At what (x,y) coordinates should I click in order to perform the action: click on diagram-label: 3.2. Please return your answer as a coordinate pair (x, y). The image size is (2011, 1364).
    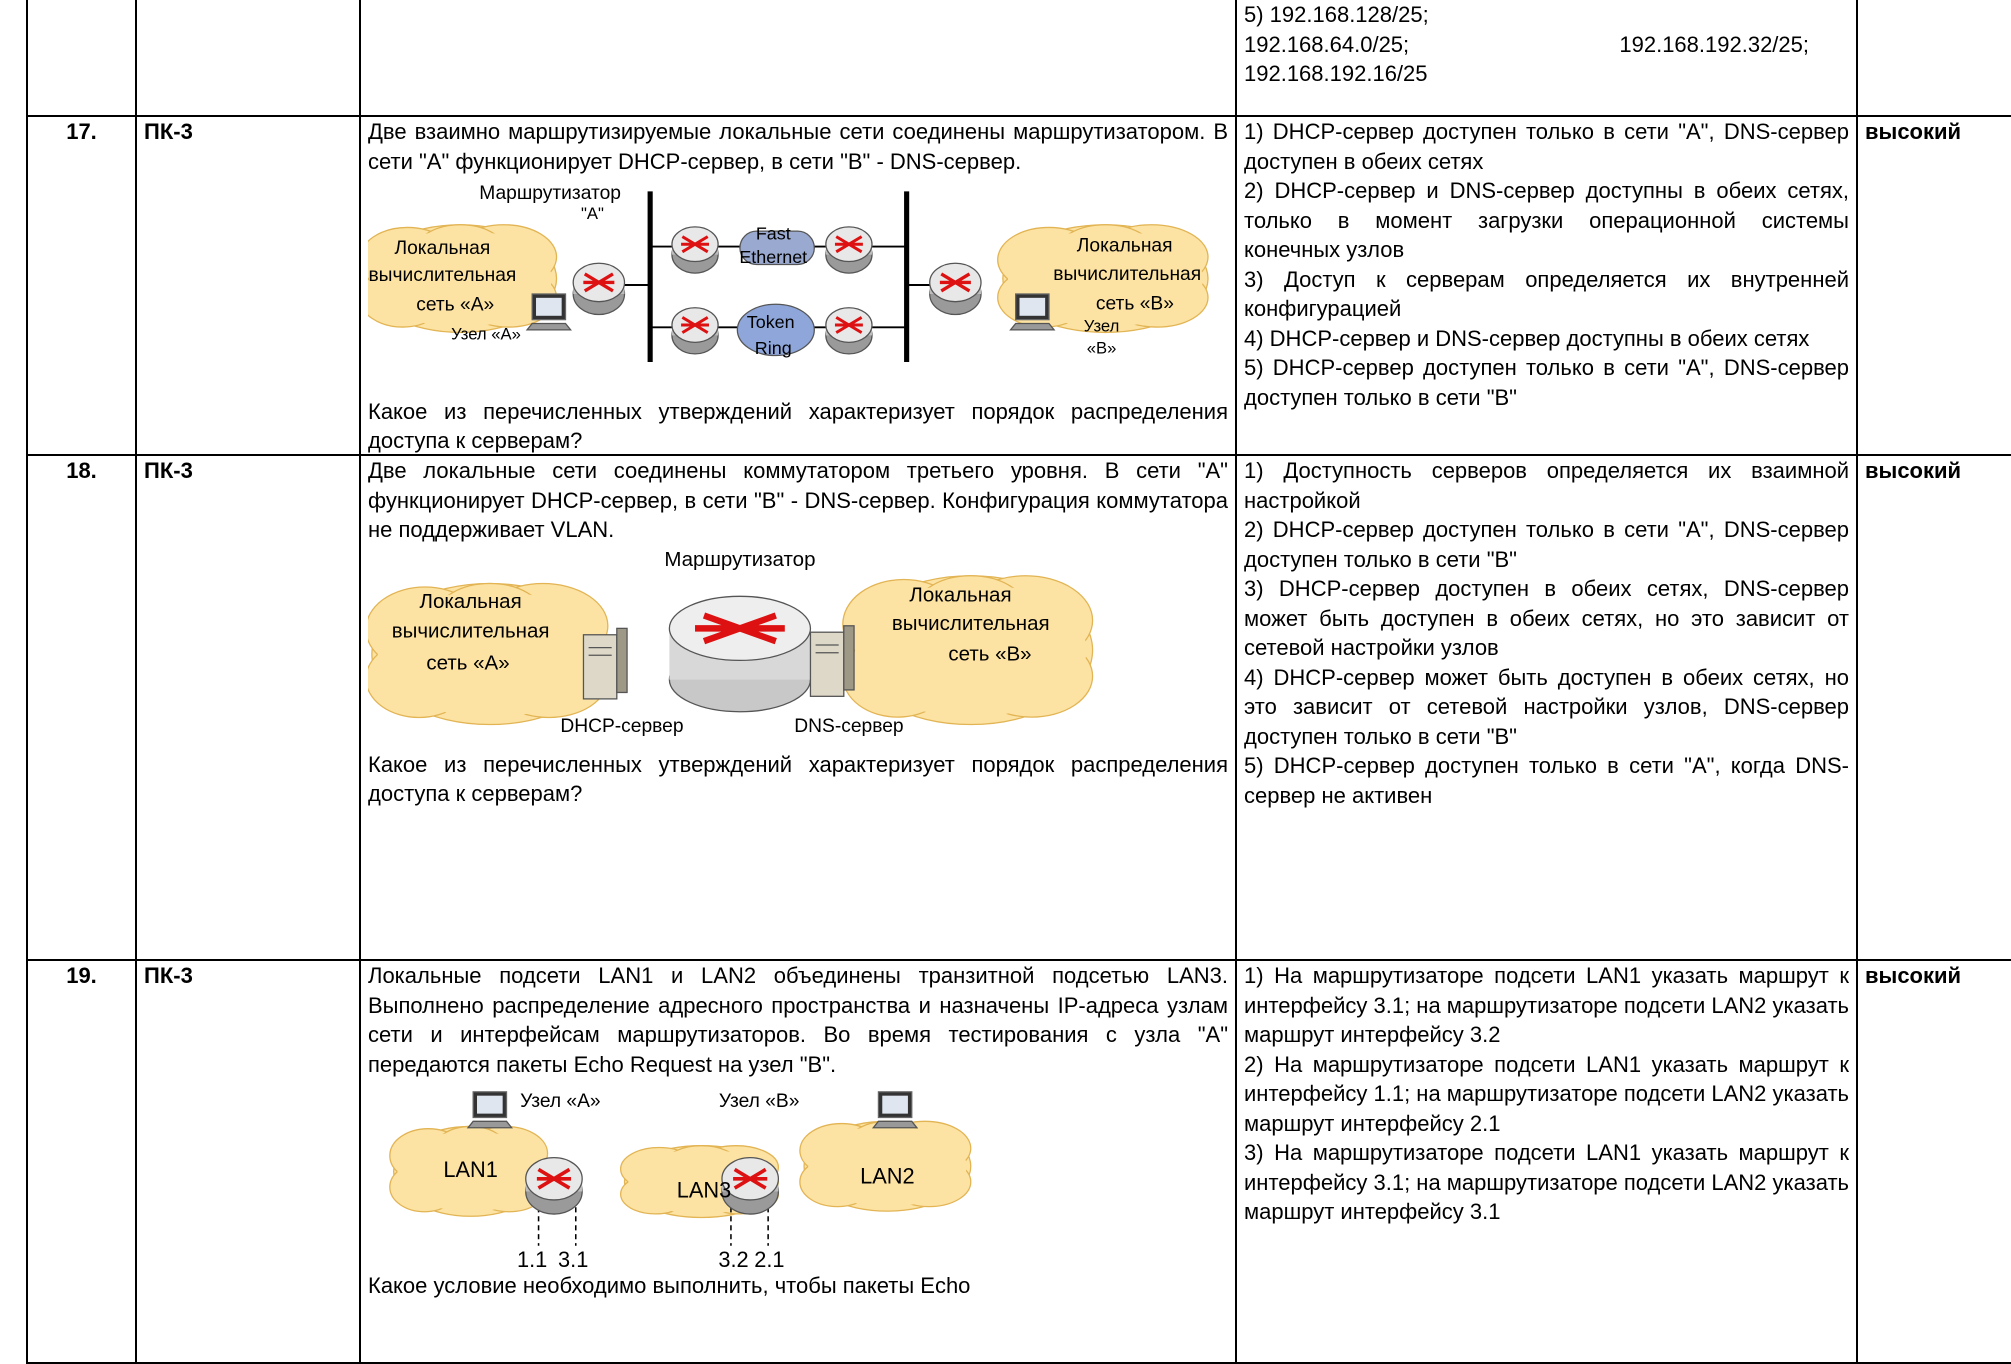
    Looking at the image, I should click on (733, 1259).